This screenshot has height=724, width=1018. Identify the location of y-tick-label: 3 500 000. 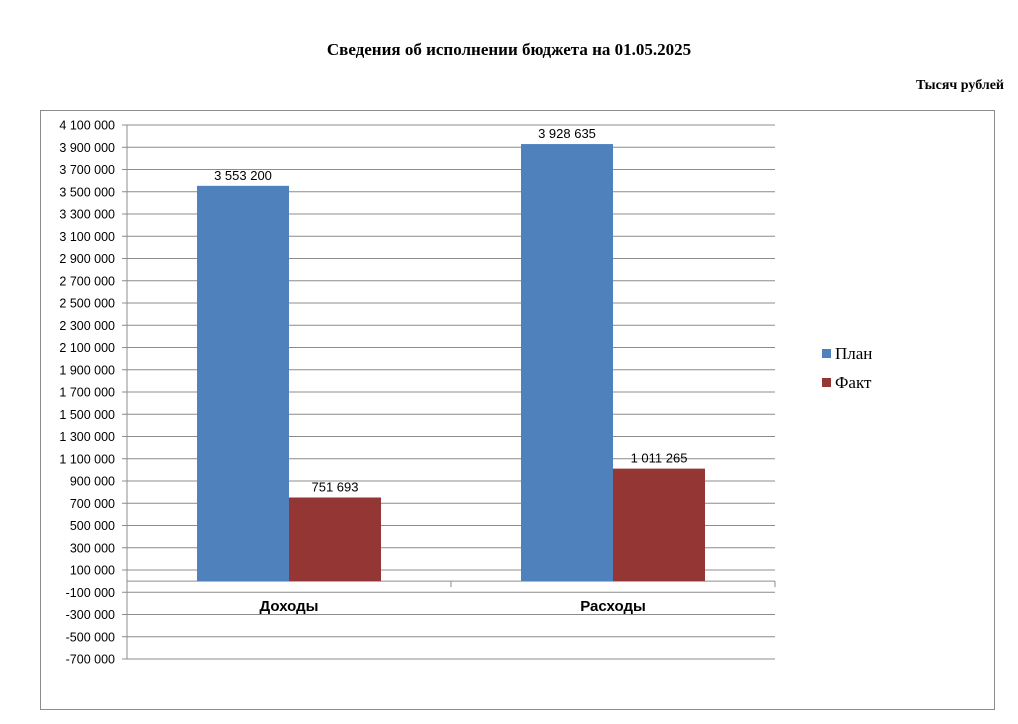
(87, 192).